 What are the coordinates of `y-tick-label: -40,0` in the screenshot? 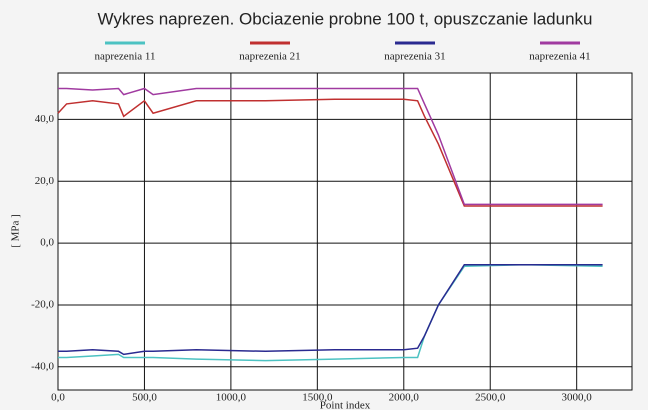 It's located at (42, 366).